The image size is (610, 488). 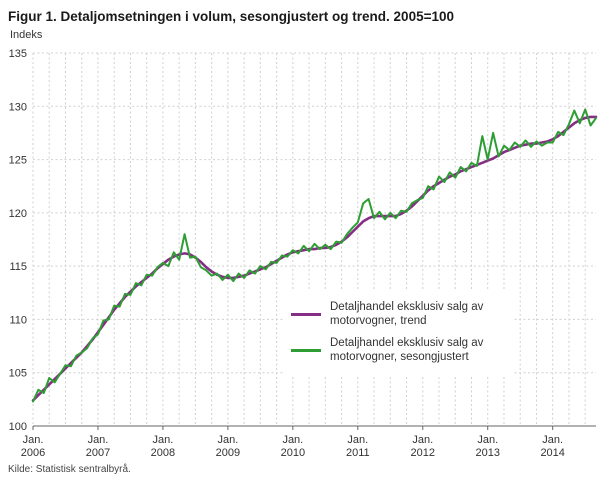 I want to click on svg-text: 2006, so click(x=33, y=453).